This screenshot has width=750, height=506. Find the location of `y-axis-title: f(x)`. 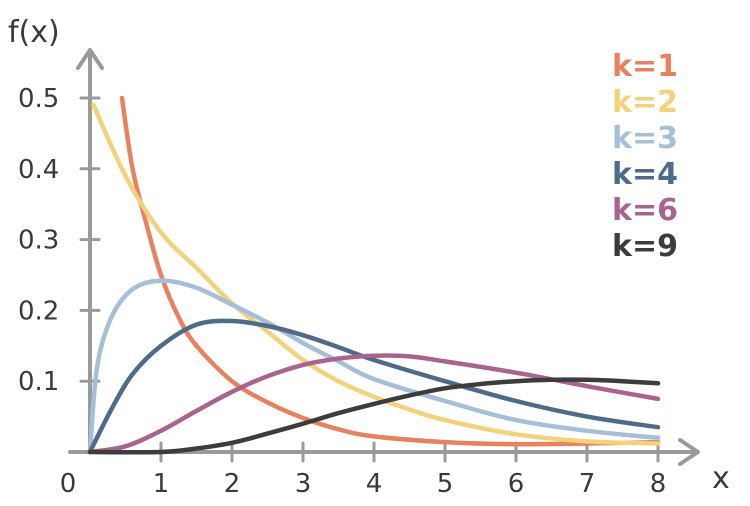

y-axis-title: f(x) is located at coordinates (34, 32).